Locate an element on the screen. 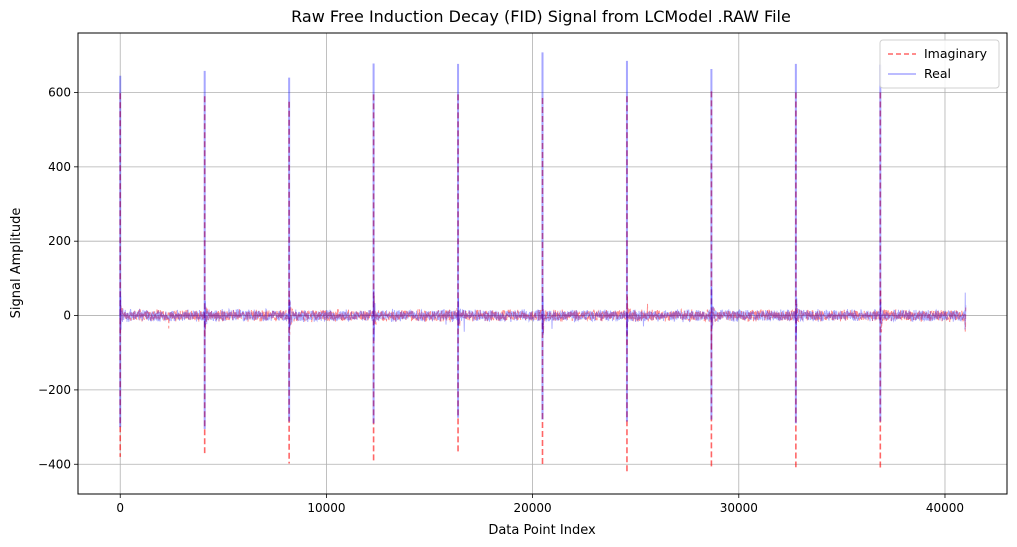 Image resolution: width=1017 pixels, height=547 pixels. y-tick-label: 600 is located at coordinates (59, 92).